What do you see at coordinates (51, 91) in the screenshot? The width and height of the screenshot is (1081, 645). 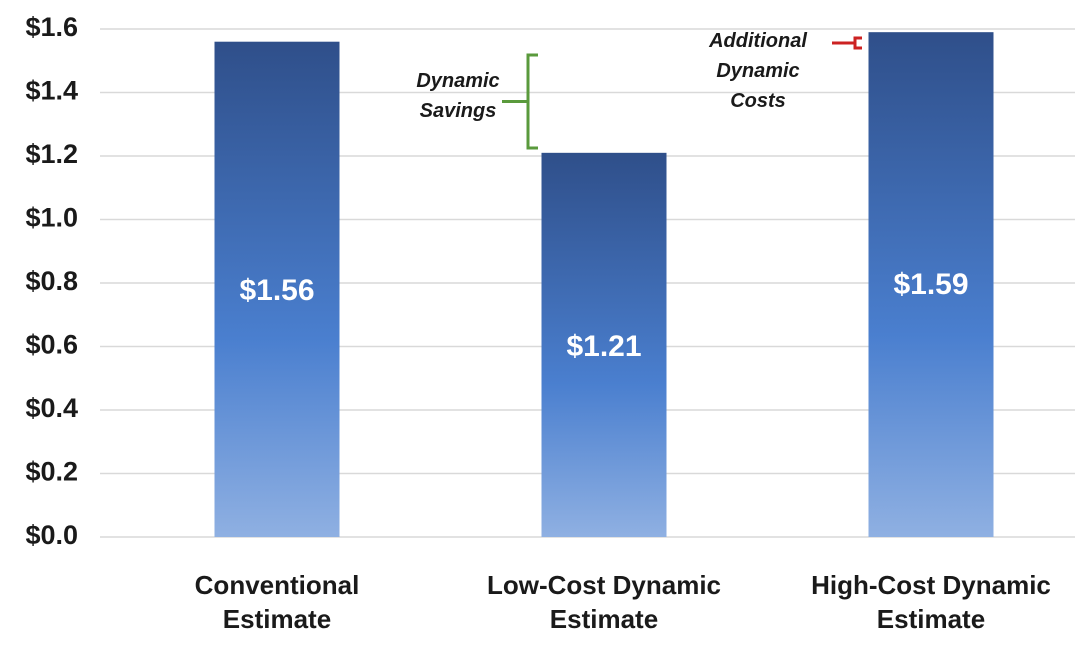 I see `y-tick-label: $1.4` at bounding box center [51, 91].